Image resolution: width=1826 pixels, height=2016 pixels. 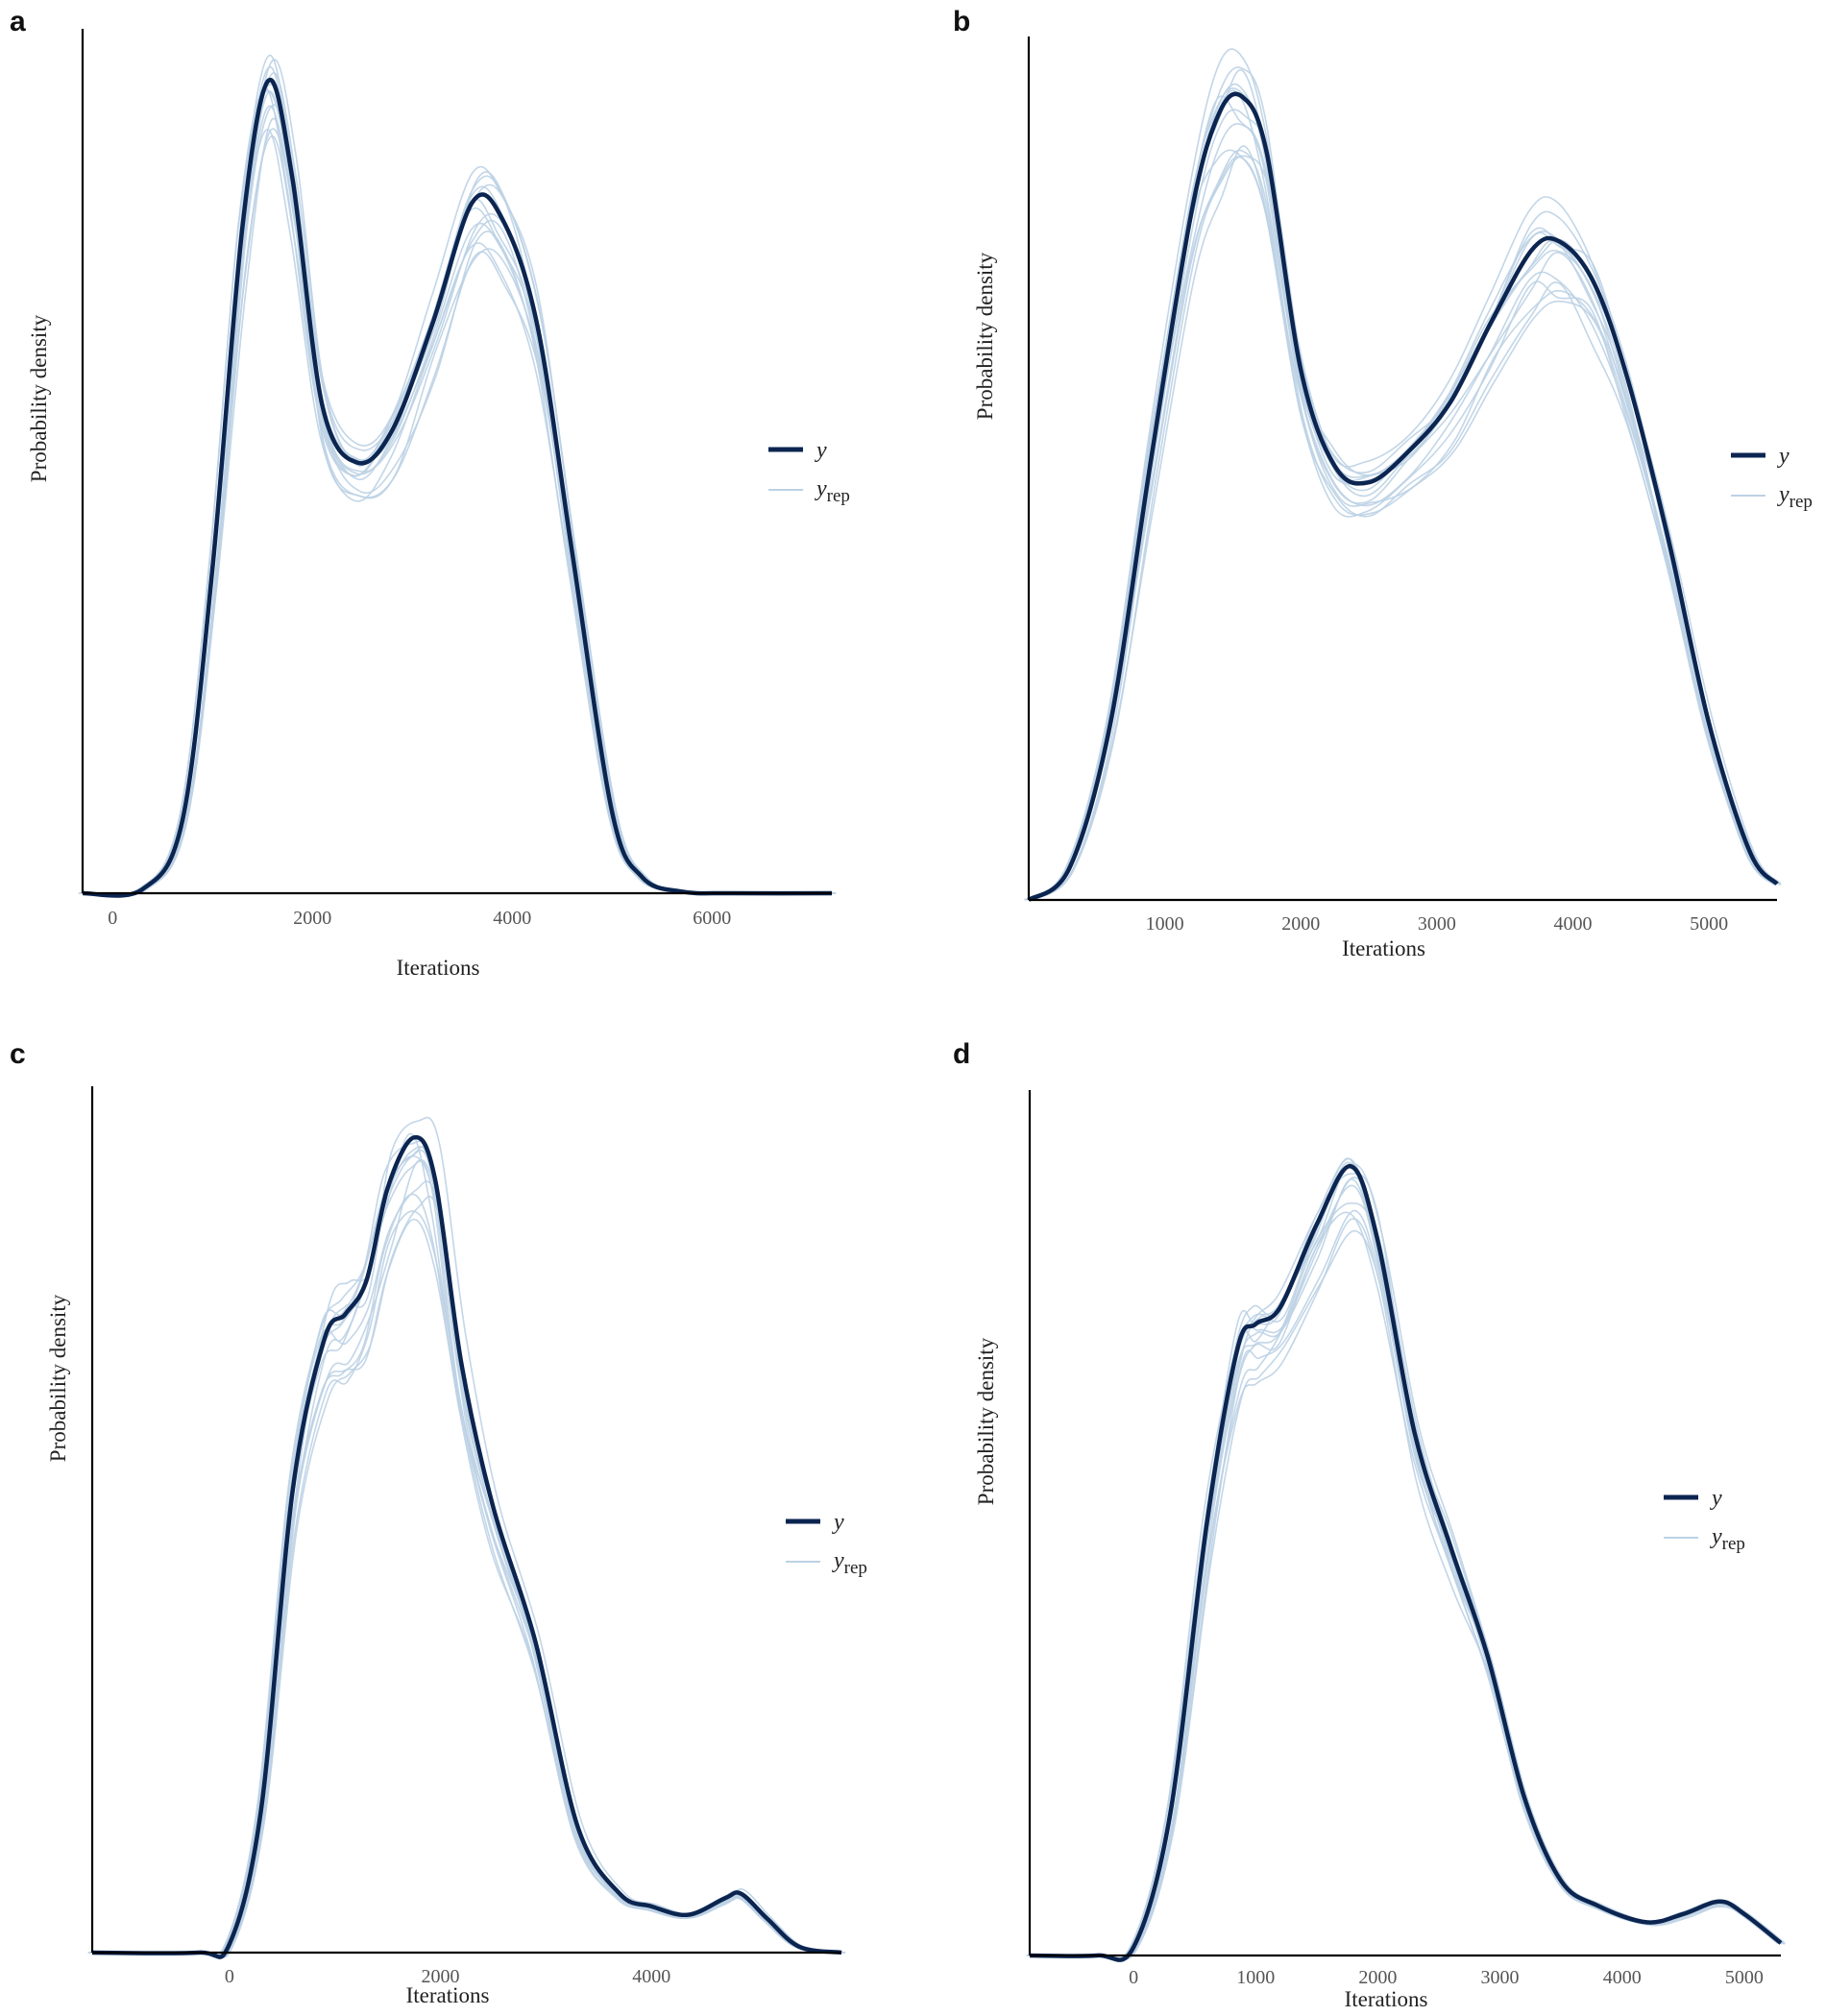 I want to click on x-tick-label: 6000, so click(x=712, y=918).